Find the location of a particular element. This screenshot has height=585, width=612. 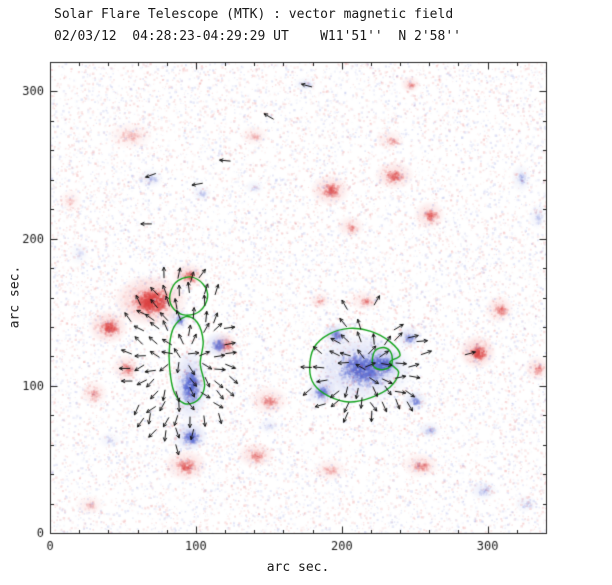

y-axis-label: arc sec. is located at coordinates (15, 297).